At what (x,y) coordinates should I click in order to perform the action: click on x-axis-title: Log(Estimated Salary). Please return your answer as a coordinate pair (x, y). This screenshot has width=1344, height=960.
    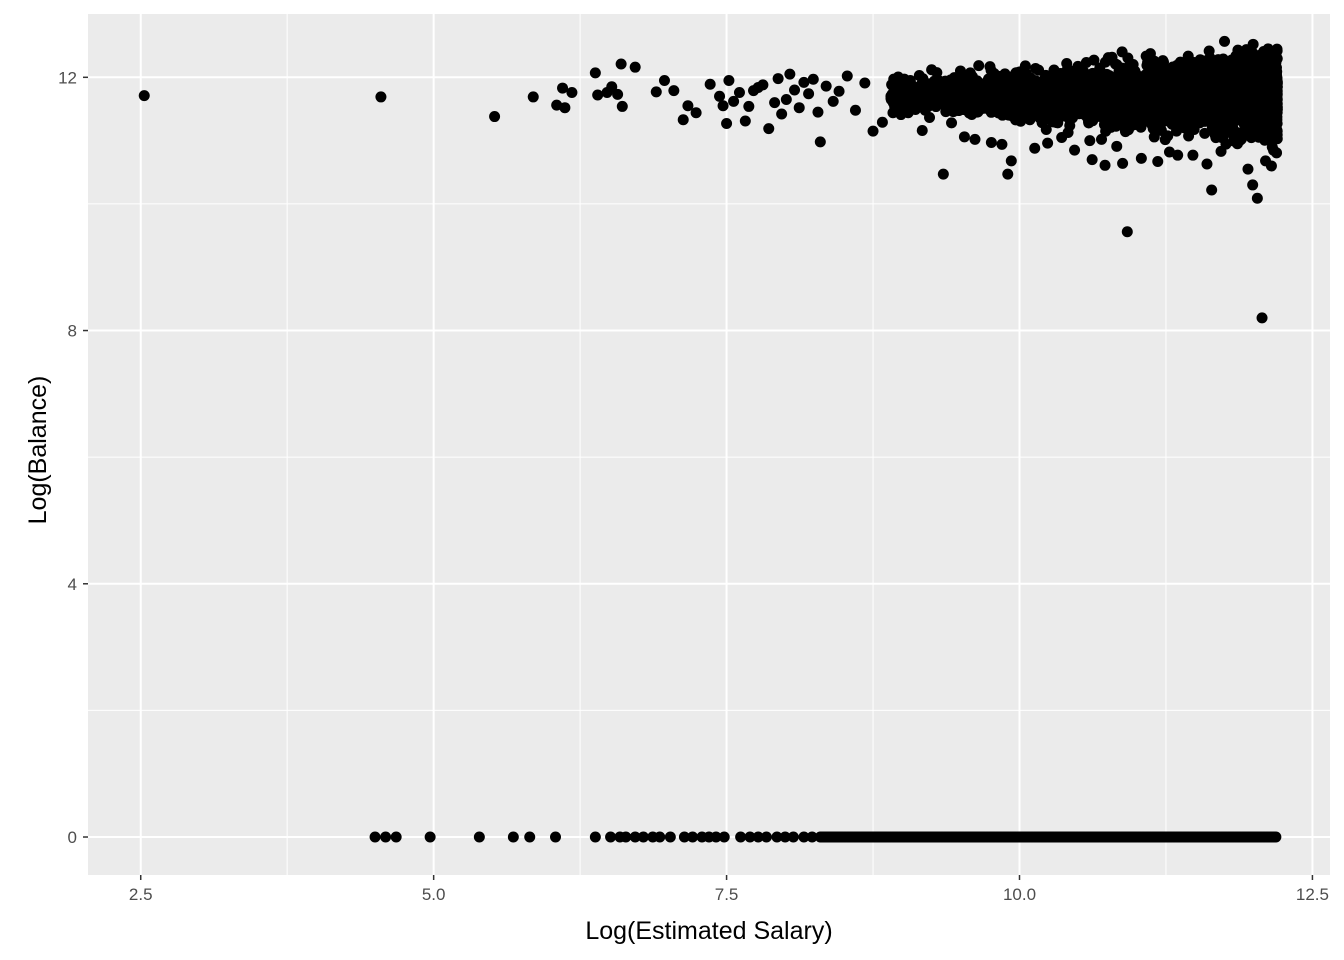
    Looking at the image, I should click on (708, 931).